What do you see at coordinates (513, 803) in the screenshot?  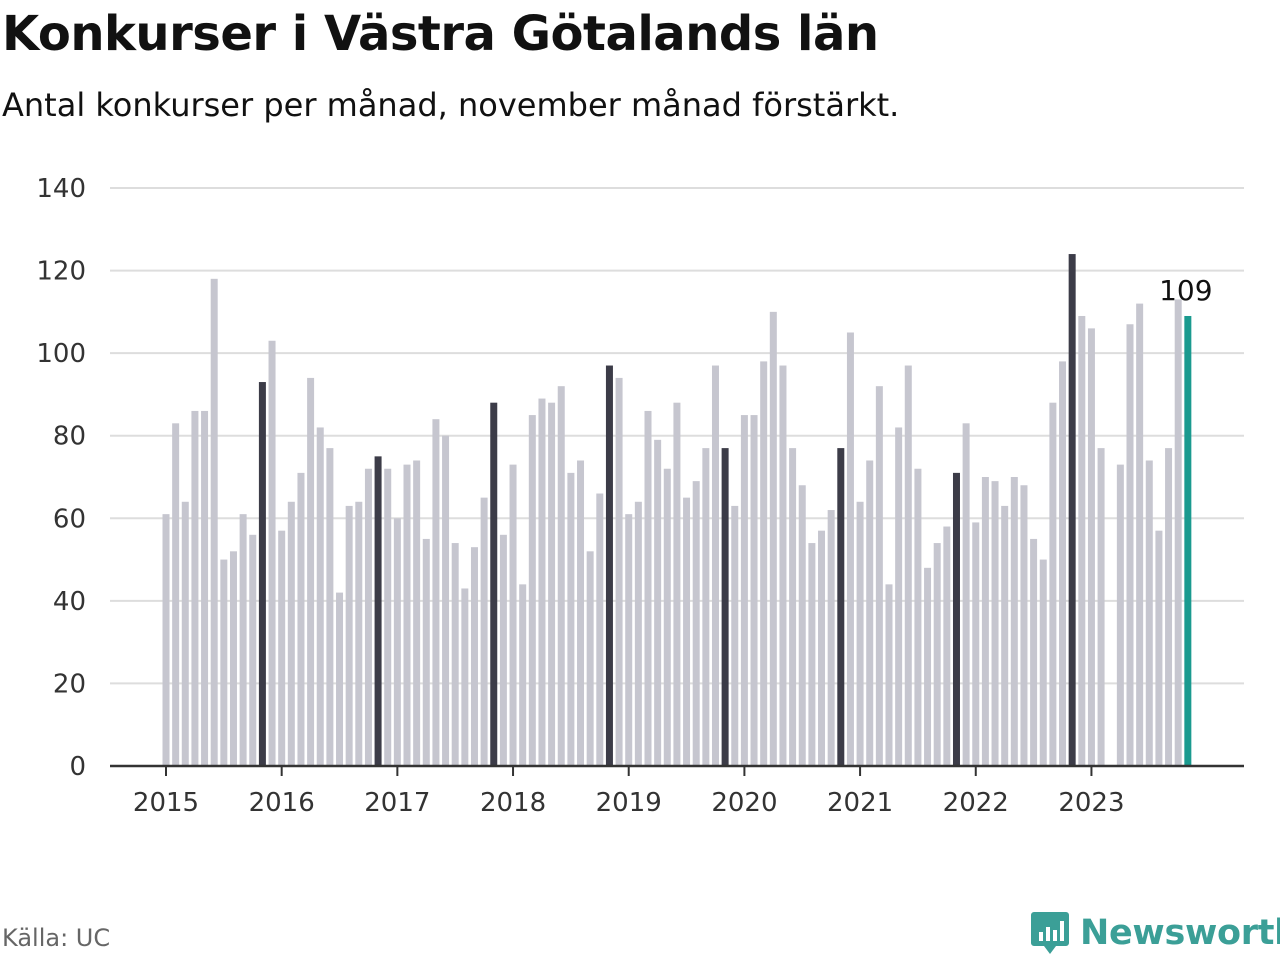 I see `x-tick-label: 2018` at bounding box center [513, 803].